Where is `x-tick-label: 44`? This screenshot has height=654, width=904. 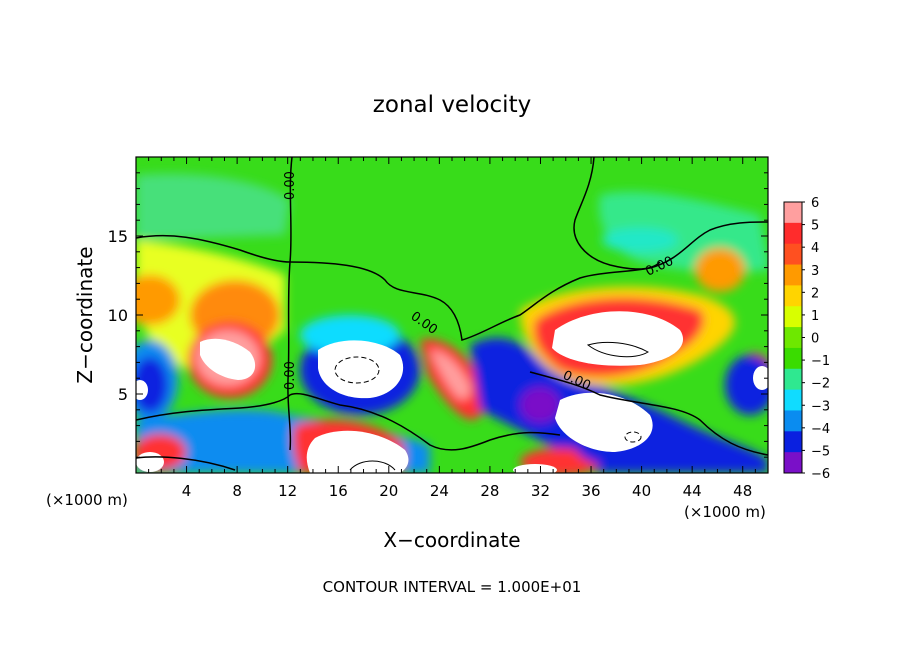 x-tick-label: 44 is located at coordinates (692, 491).